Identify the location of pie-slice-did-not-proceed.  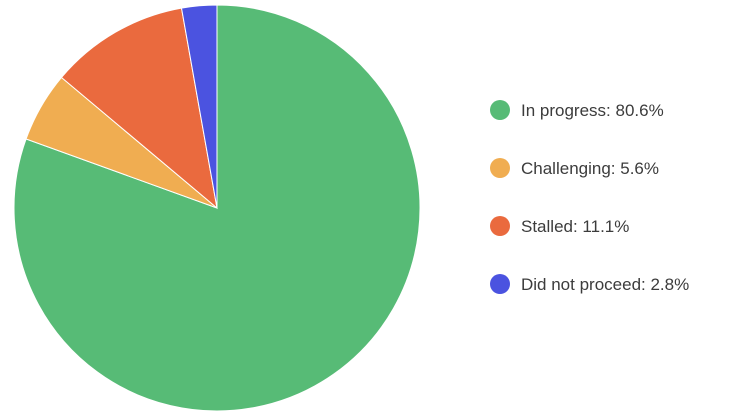
(199, 106).